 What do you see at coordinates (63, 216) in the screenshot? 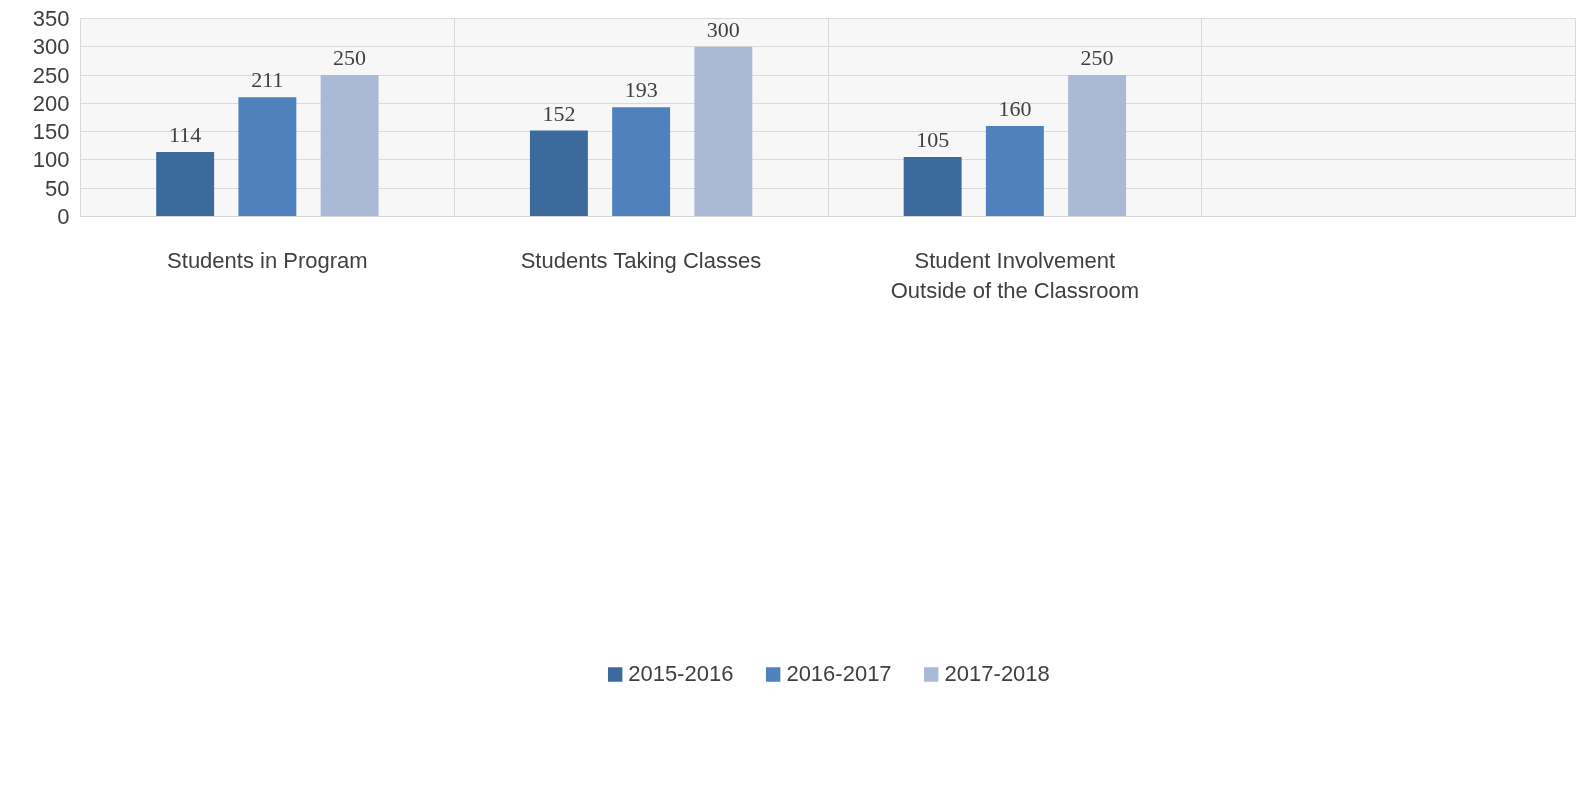
I see `y-tick-label: 0` at bounding box center [63, 216].